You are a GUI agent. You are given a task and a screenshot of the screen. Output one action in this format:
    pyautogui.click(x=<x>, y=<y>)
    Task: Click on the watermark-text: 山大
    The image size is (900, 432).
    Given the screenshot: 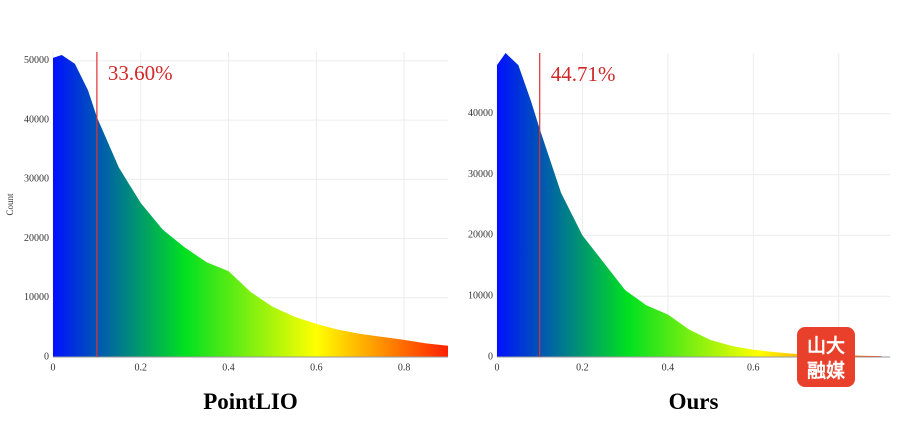 What is the action you would take?
    pyautogui.click(x=826, y=345)
    